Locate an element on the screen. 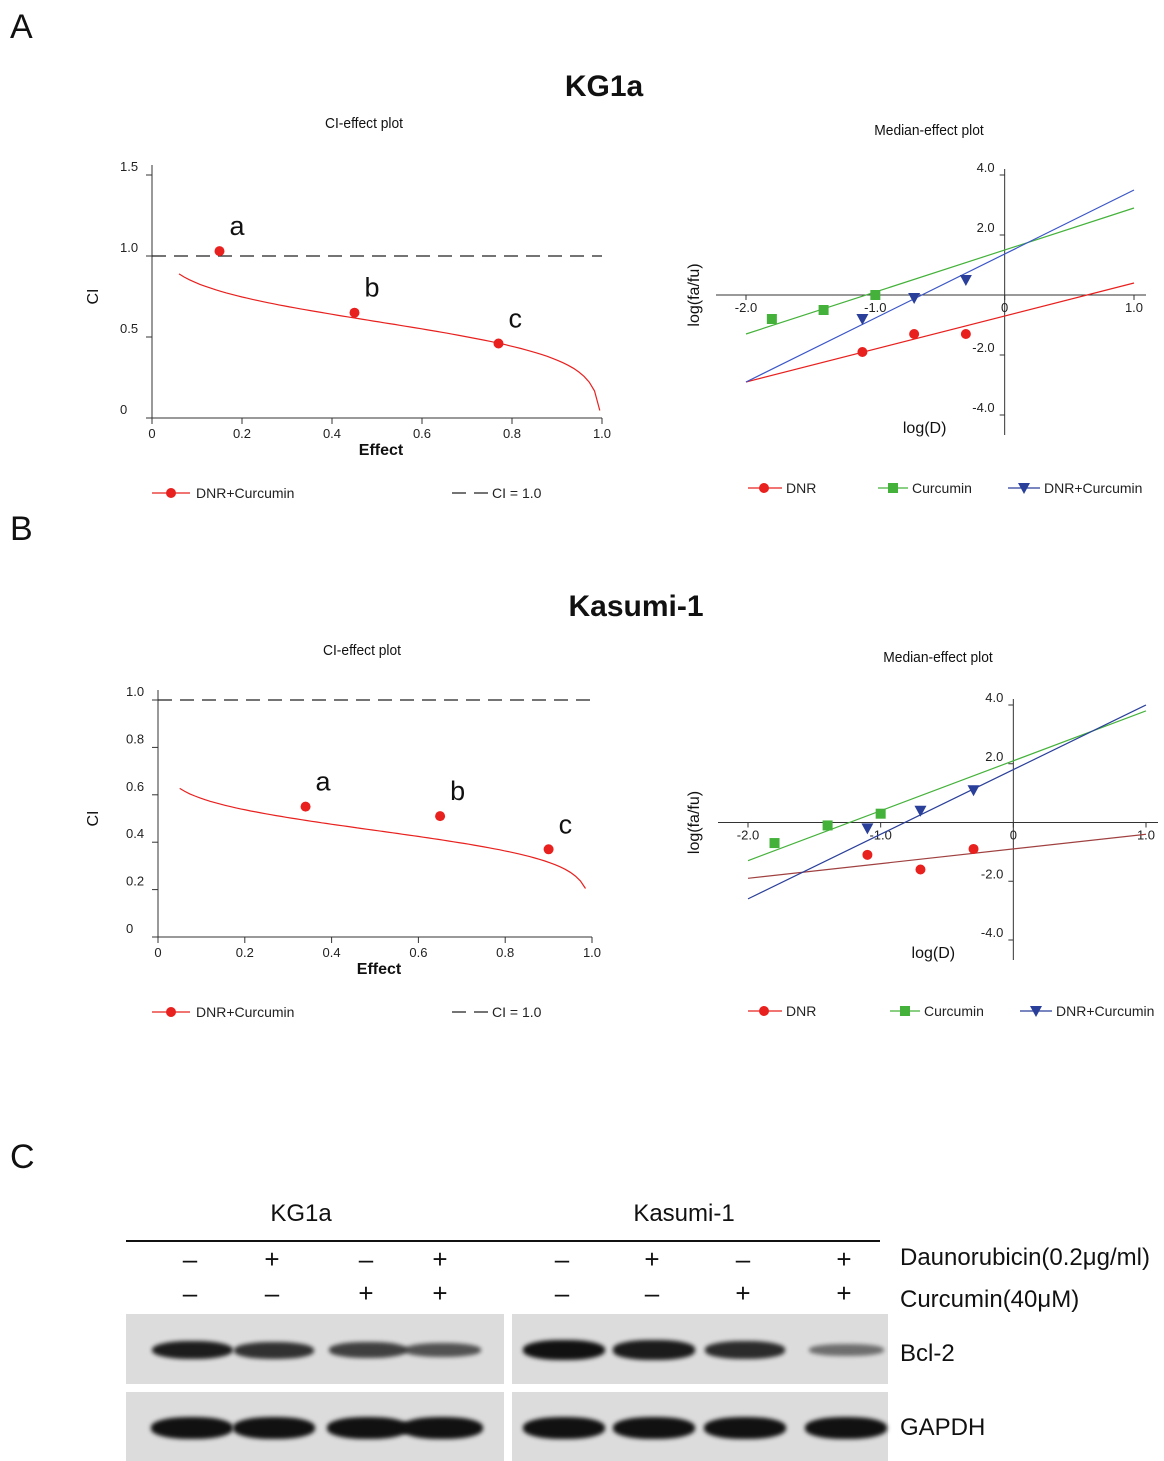  treatment-label-curcumin: Curcumin(40μM) is located at coordinates (990, 1299).